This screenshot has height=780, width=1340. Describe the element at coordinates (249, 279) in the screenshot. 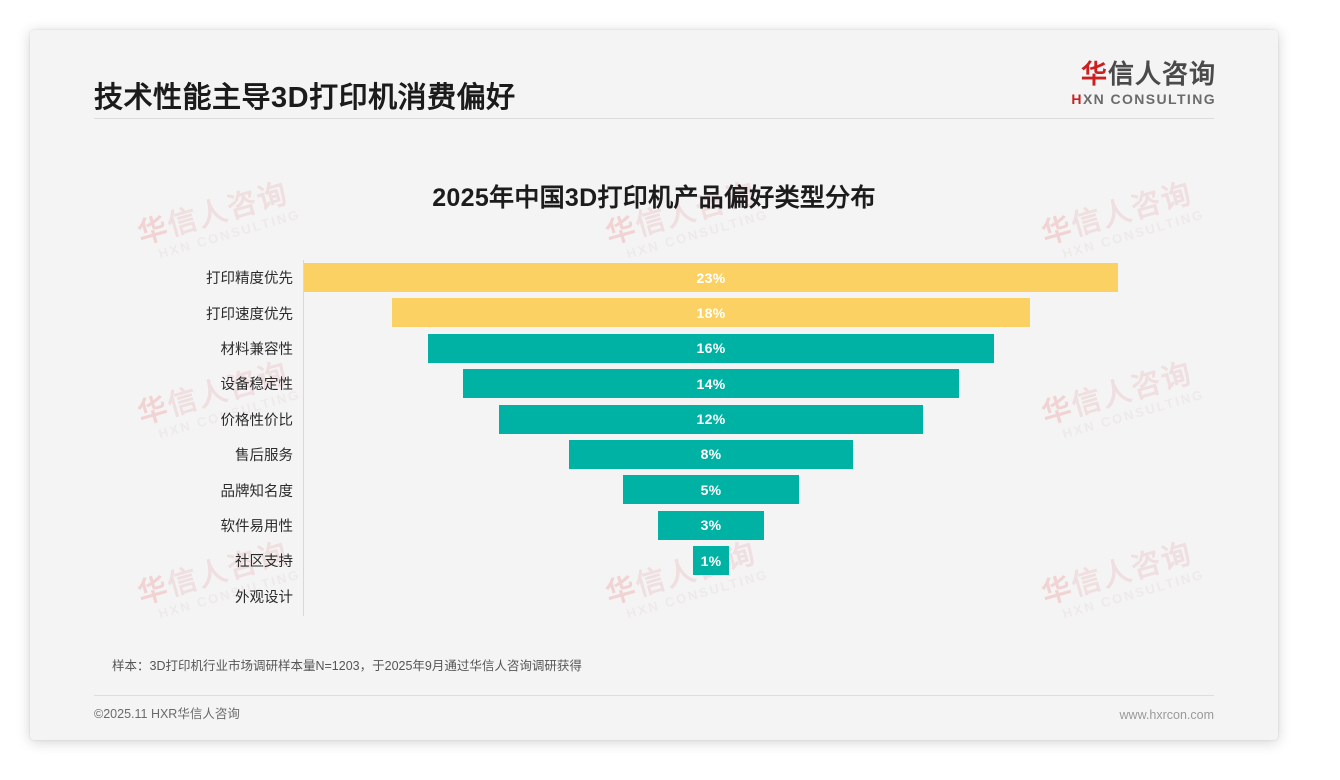

I see `funnel-category-label: 打印精度优先` at that location.